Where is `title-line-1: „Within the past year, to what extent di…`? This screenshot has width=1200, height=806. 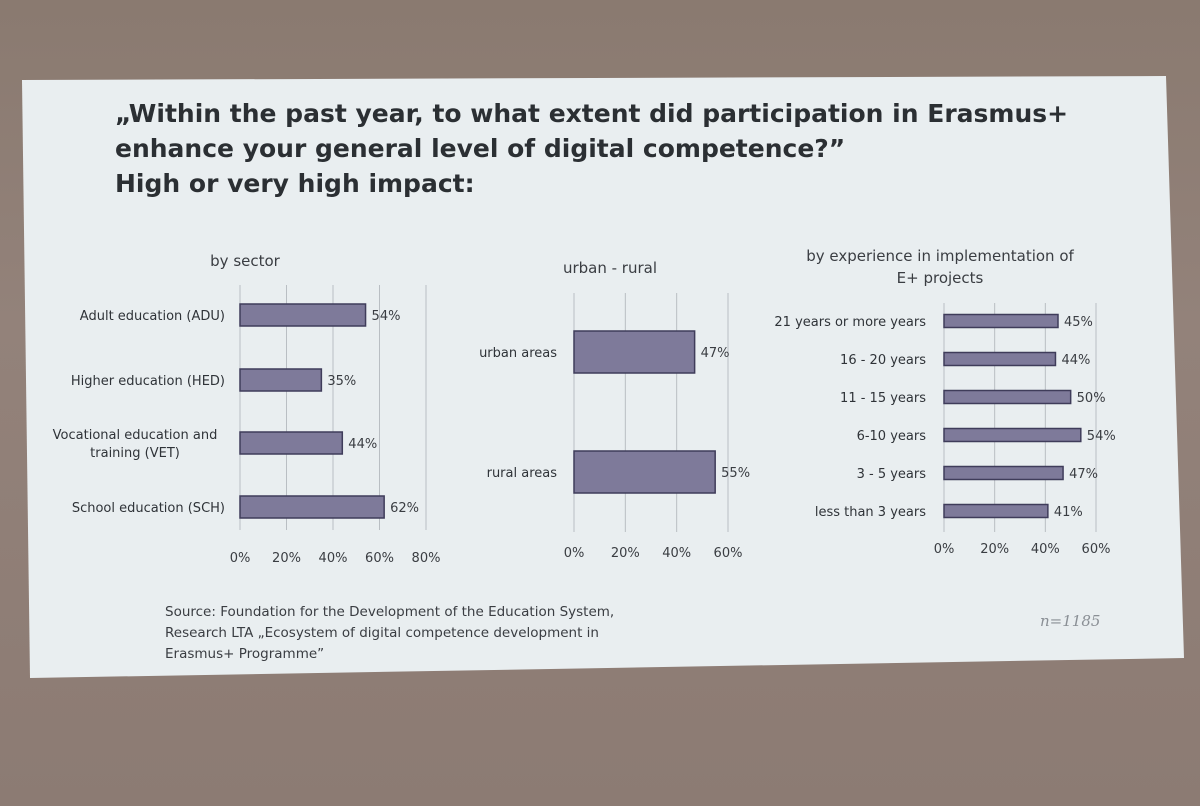
title-line-1: „Within the past year, to what extent di… is located at coordinates (591, 113).